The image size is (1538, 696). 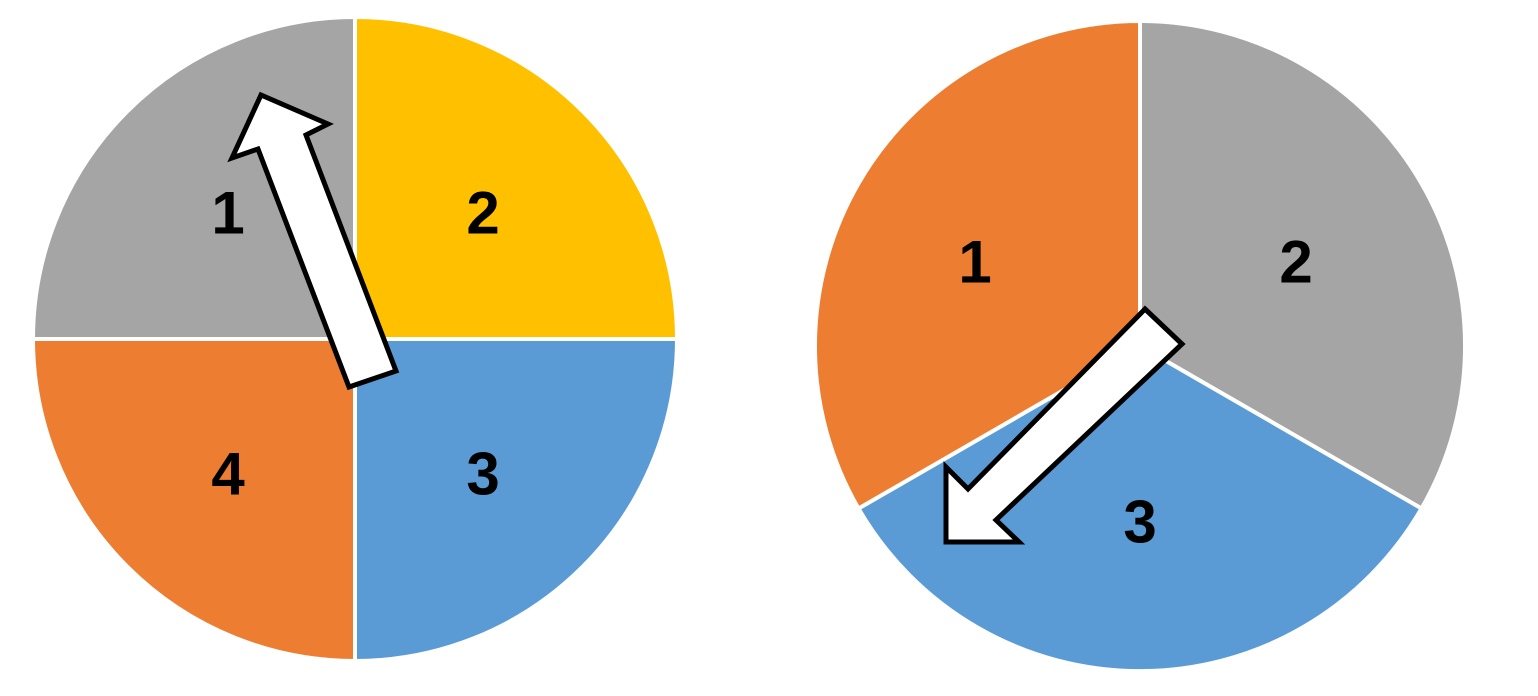 What do you see at coordinates (228, 474) in the screenshot?
I see `slice-label-4: 4` at bounding box center [228, 474].